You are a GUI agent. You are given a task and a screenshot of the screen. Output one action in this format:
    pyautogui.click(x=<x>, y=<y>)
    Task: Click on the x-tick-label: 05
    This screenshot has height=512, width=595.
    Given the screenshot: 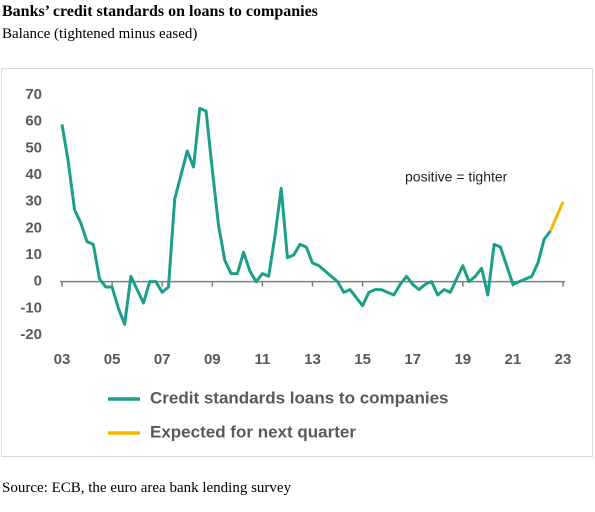 What is the action you would take?
    pyautogui.click(x=112, y=359)
    